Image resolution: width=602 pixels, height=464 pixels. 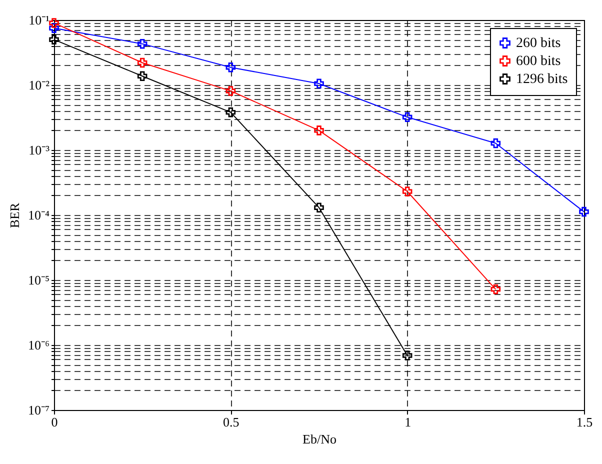 I want to click on legend-label: 260 bits, so click(x=538, y=43).